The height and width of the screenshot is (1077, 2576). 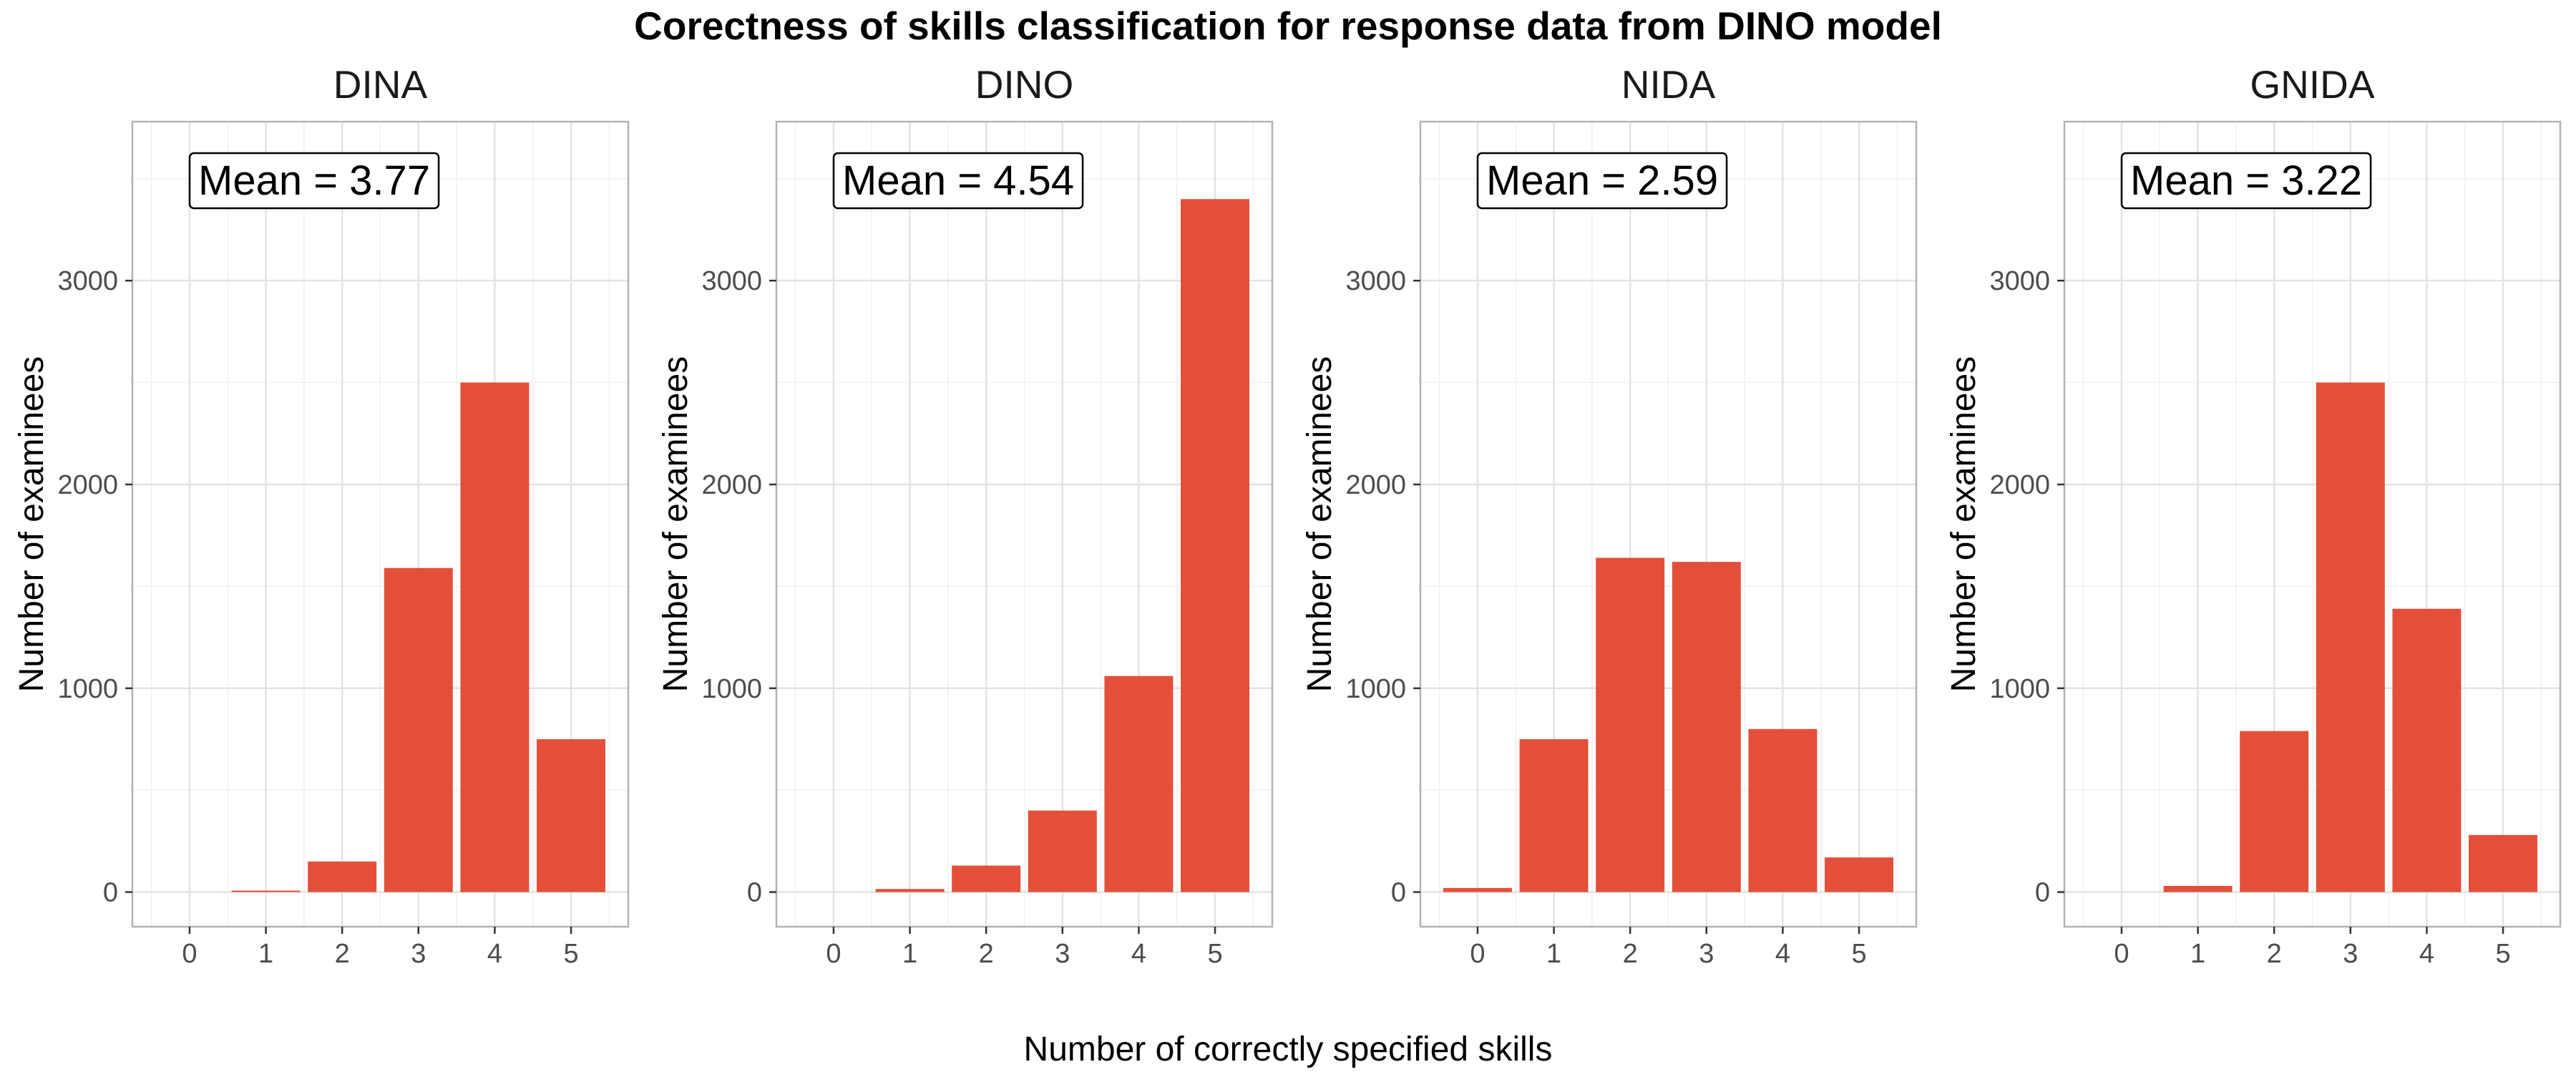 I want to click on mean-label: Mean = 3.77, so click(x=314, y=180).